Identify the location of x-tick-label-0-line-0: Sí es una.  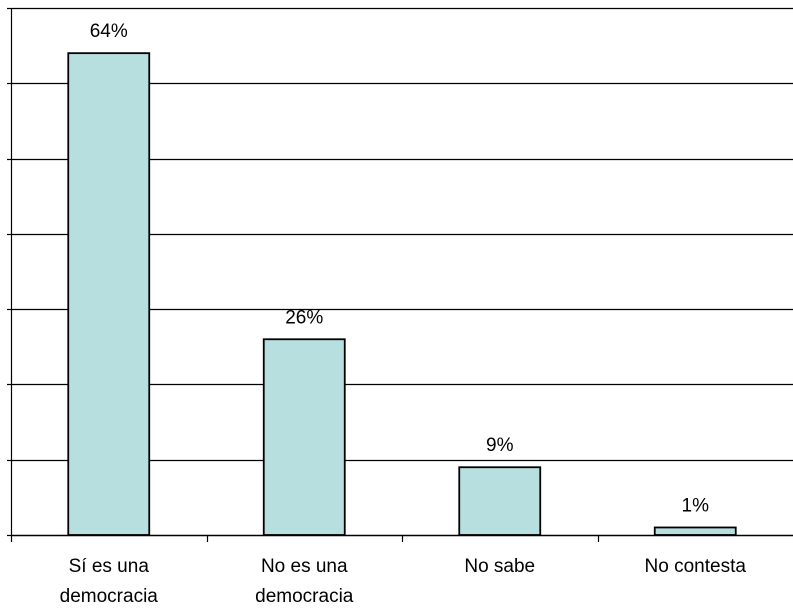
(109, 566).